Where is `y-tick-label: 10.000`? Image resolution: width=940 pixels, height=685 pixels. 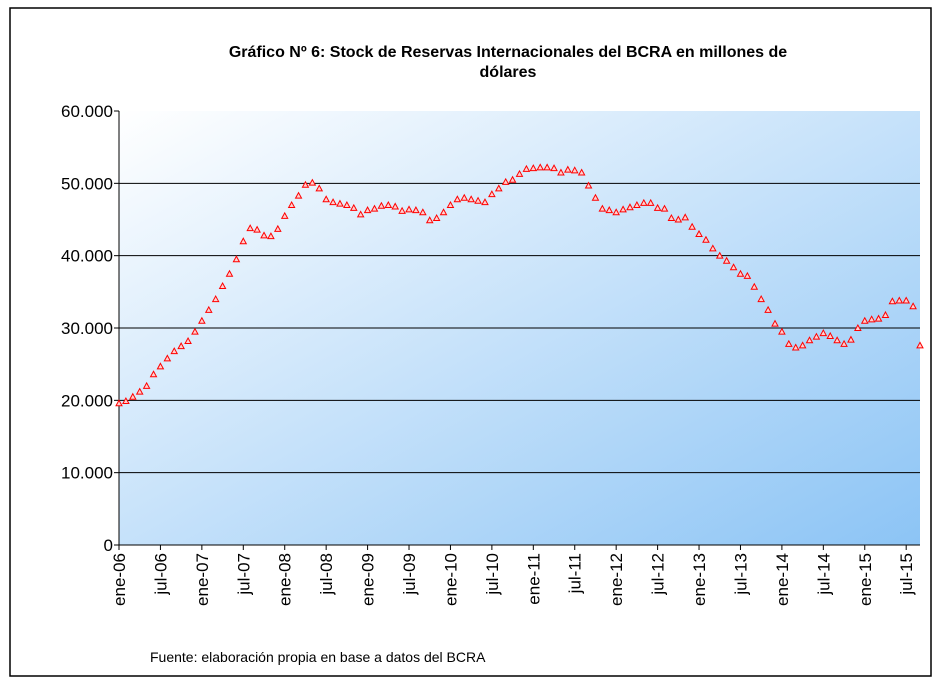 y-tick-label: 10.000 is located at coordinates (87, 473).